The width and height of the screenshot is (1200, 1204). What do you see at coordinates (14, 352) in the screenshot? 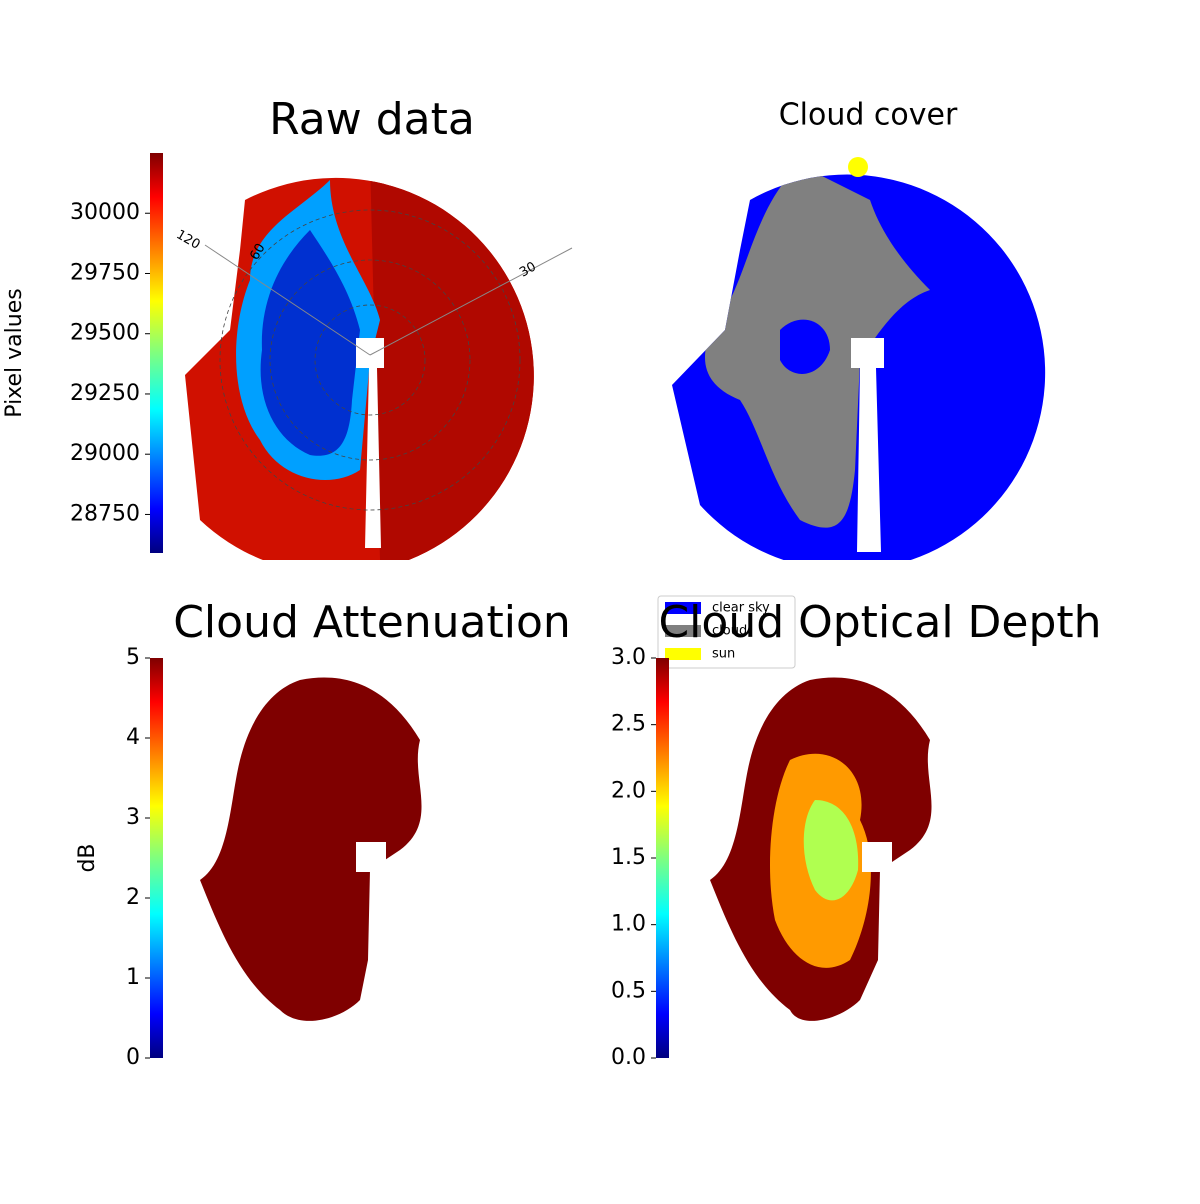
I see `colorbar-label: Pixel values` at bounding box center [14, 352].